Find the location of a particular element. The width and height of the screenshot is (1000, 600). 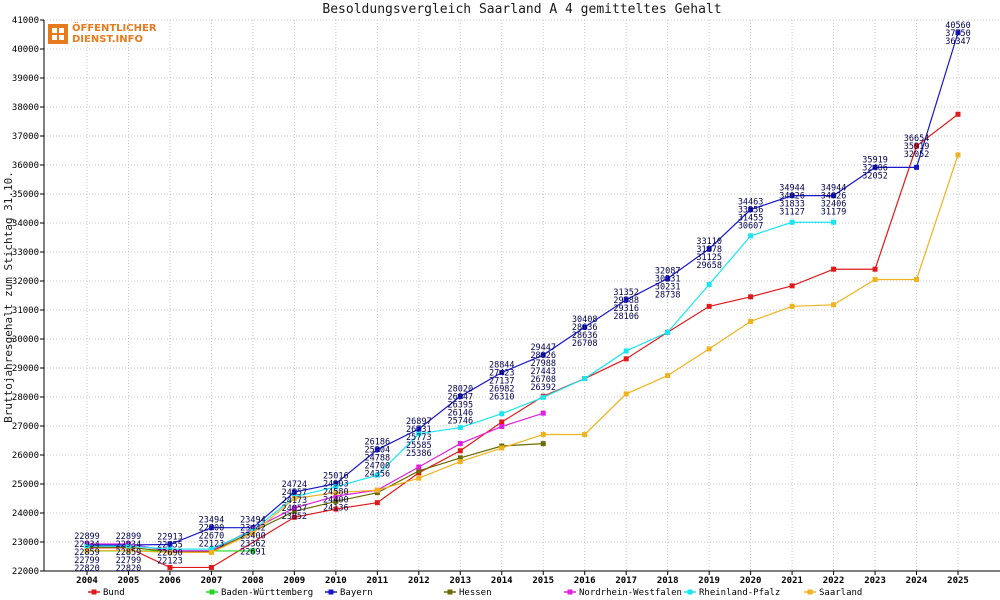

x-tick-label: 2013 is located at coordinates (460, 581).